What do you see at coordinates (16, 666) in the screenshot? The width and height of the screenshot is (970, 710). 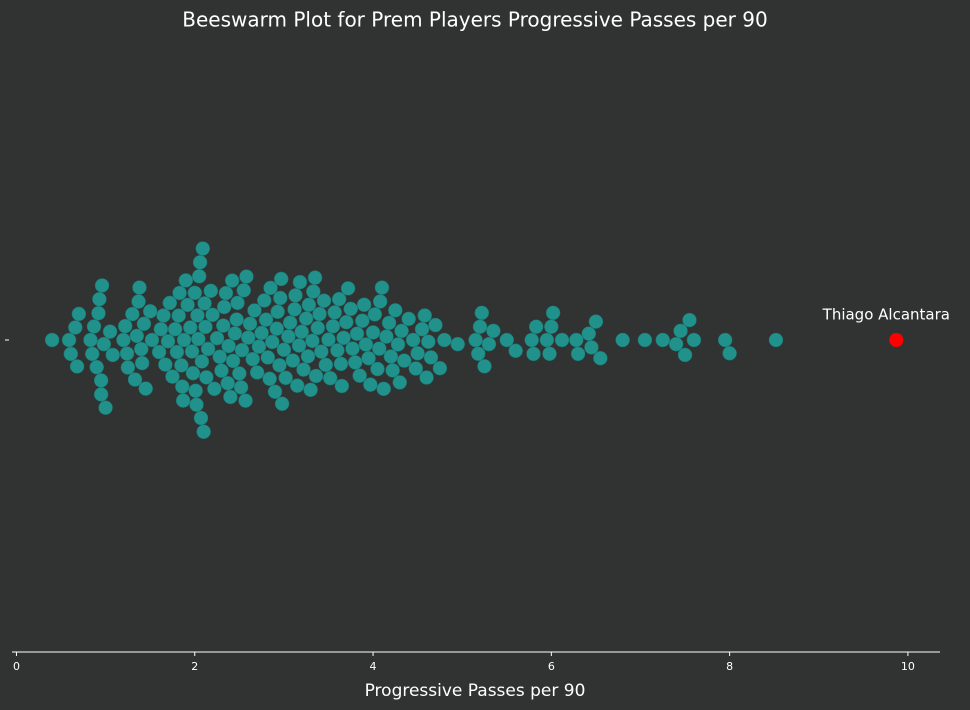 I see `x-tick-label: 0` at bounding box center [16, 666].